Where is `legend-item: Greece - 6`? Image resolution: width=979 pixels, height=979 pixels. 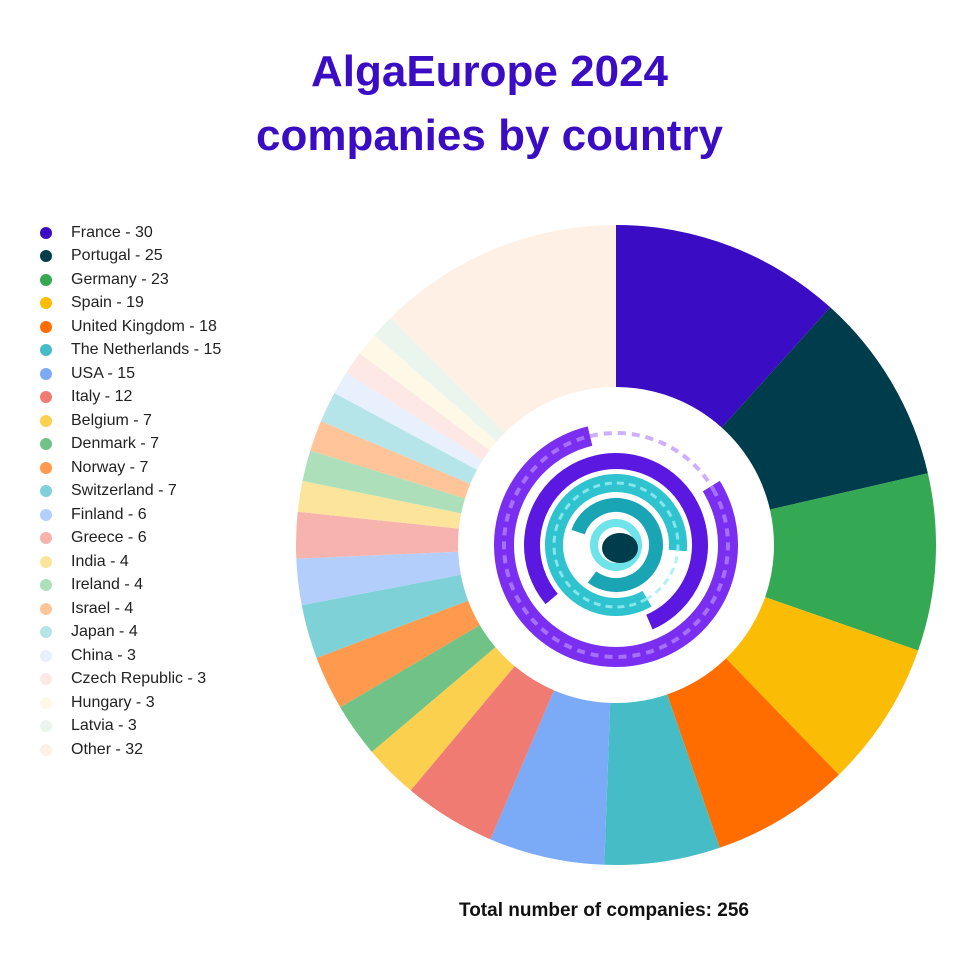 legend-item: Greece - 6 is located at coordinates (130, 539).